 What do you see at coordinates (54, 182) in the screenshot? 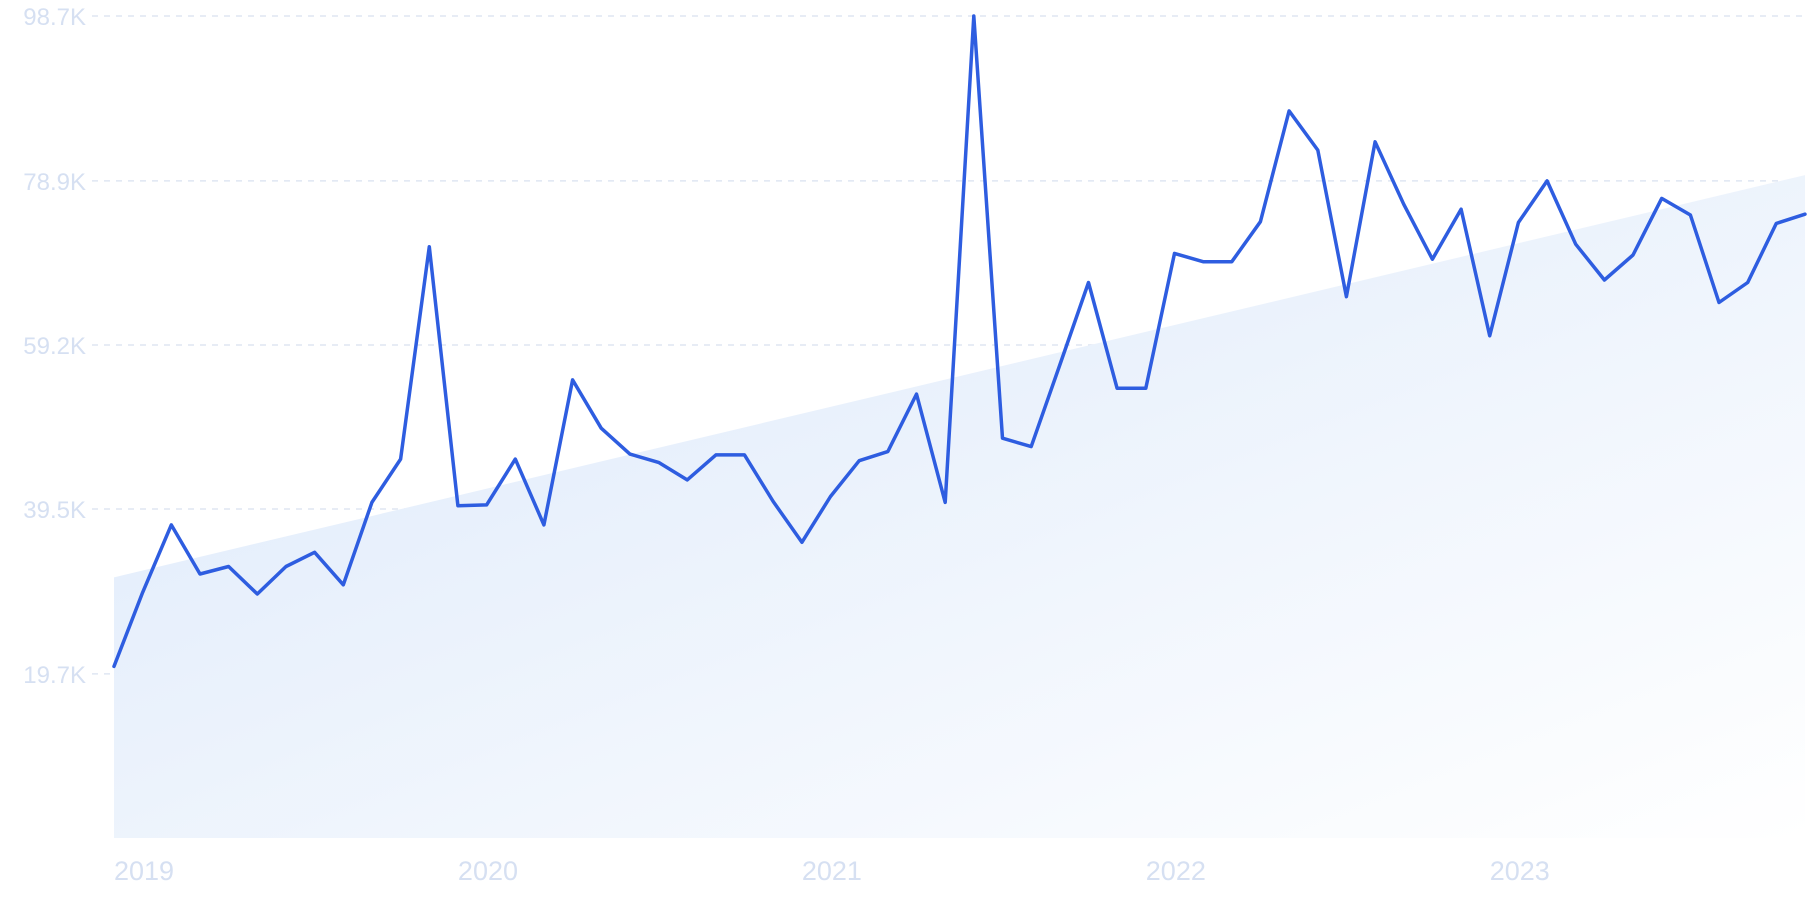
I see `y-tick-label: 78.9K` at bounding box center [54, 182].